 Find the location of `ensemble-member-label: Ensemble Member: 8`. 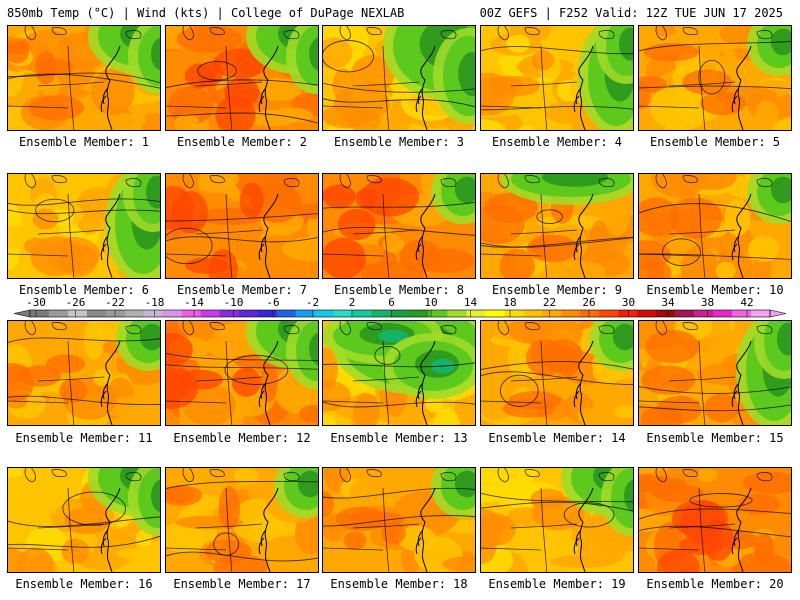

ensemble-member-label: Ensemble Member: 8 is located at coordinates (399, 290).